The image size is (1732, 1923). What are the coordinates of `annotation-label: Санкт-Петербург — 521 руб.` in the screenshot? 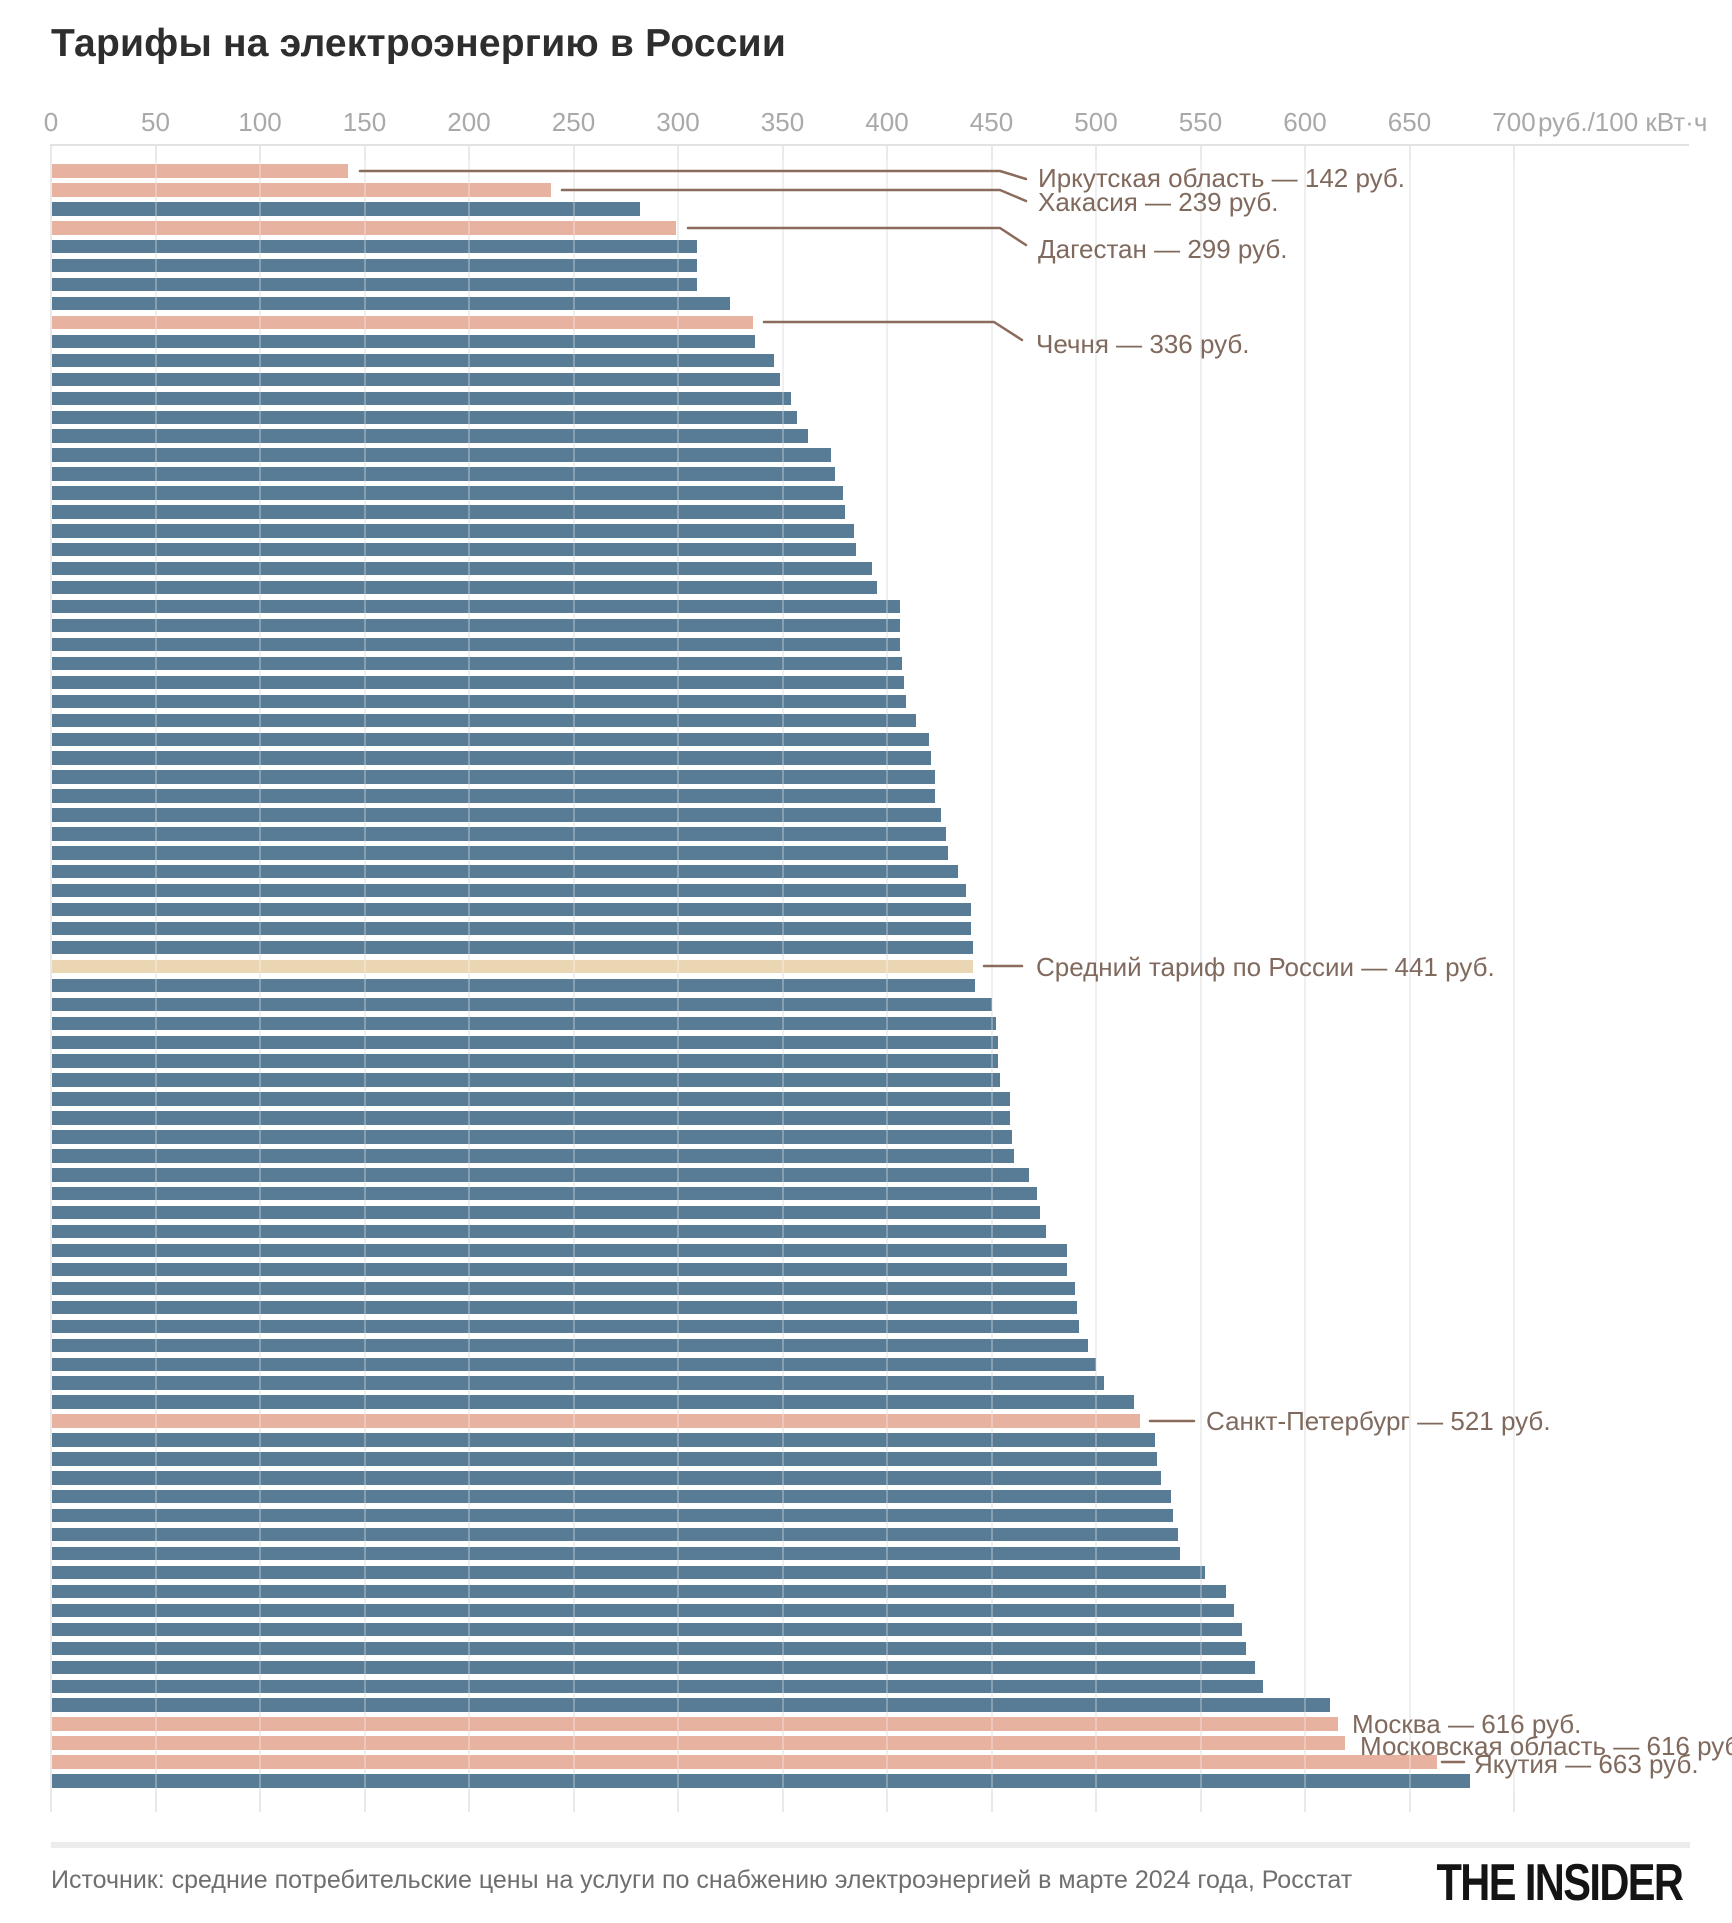 It's located at (1378, 1421).